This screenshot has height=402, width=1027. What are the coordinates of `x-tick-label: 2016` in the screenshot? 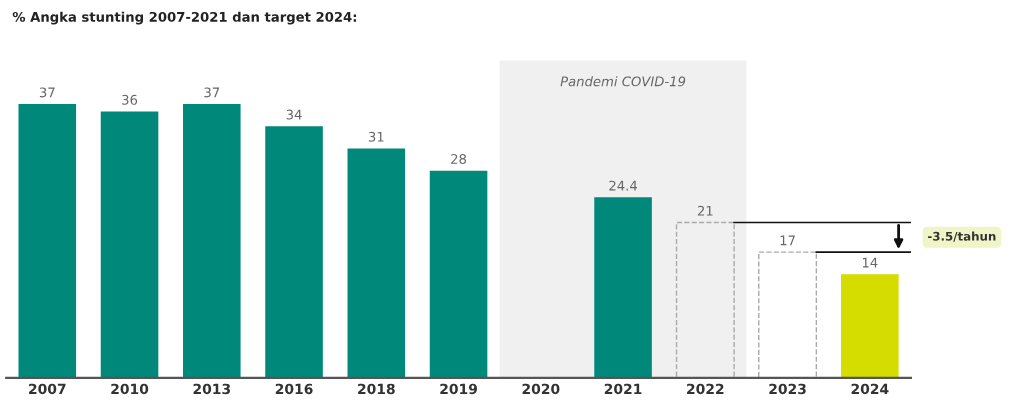 It's located at (294, 389).